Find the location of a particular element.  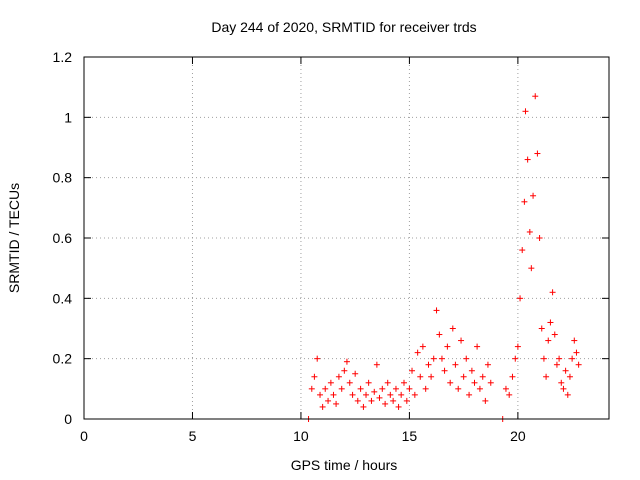

y-tick-label: 0.8 is located at coordinates (63, 178).